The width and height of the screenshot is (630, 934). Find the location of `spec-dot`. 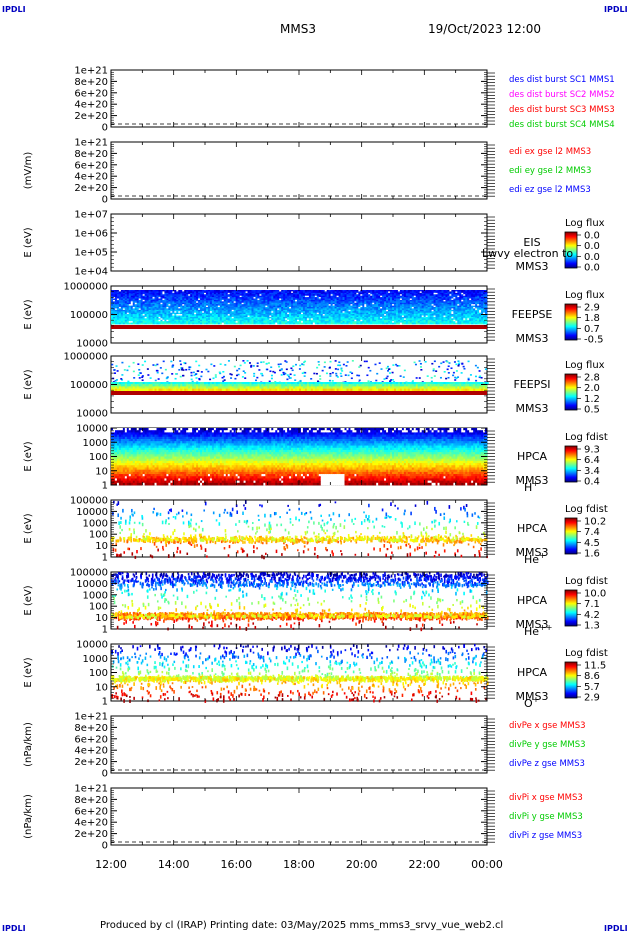

spec-dot is located at coordinates (419, 378).